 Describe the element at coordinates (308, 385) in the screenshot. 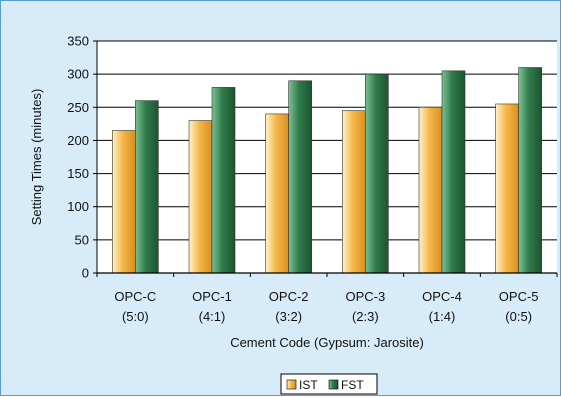

I see `legend-label-ist: IST` at that location.